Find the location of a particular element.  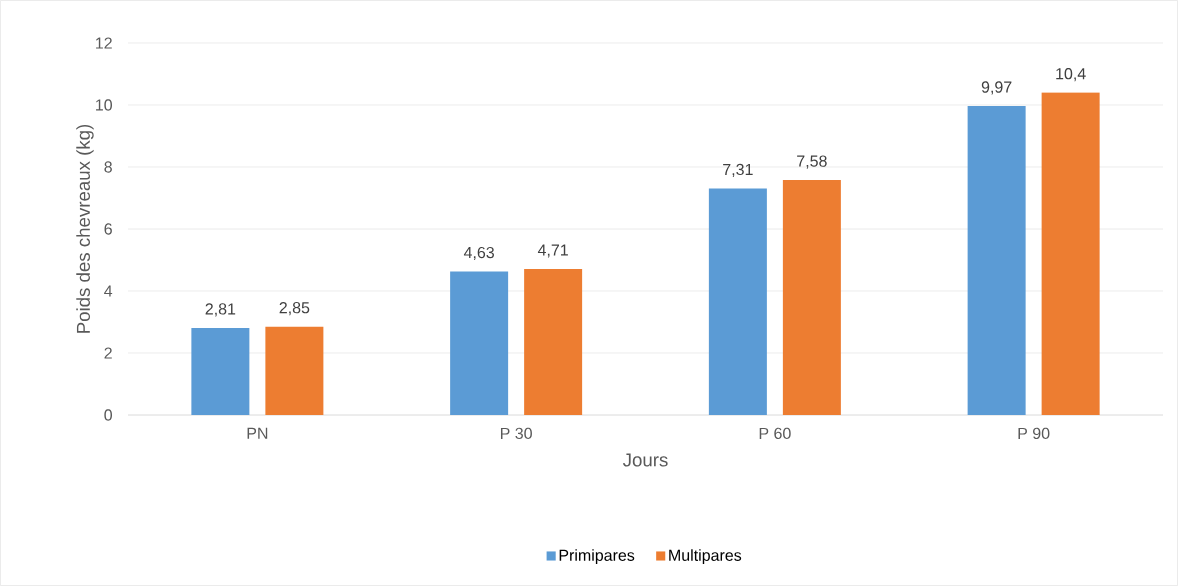

x-tick-label: P 30 is located at coordinates (516, 433).